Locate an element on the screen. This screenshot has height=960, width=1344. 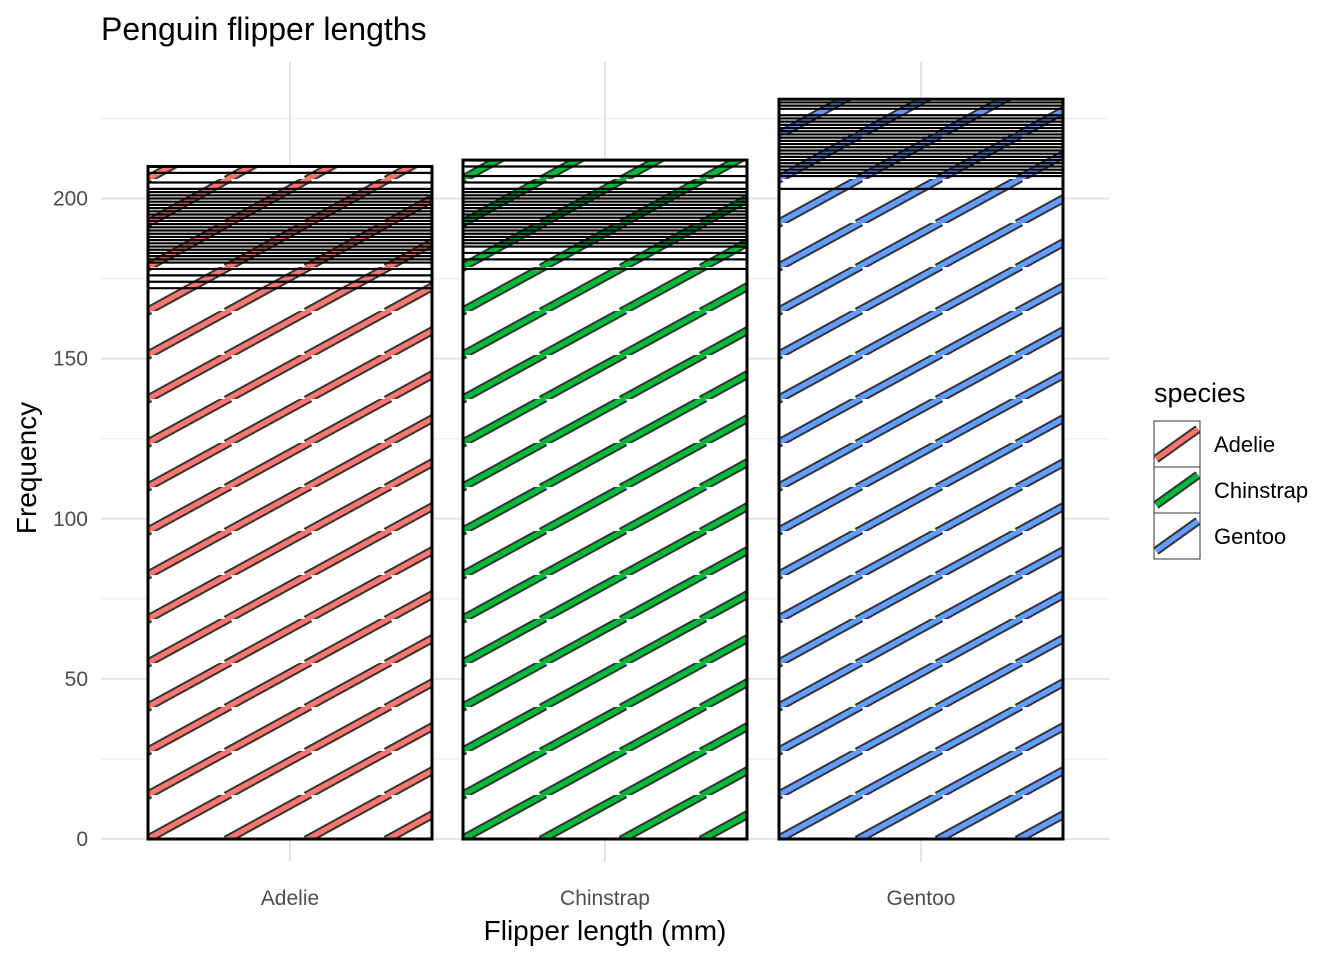
bar-fill-adelie is located at coordinates (290, 503).